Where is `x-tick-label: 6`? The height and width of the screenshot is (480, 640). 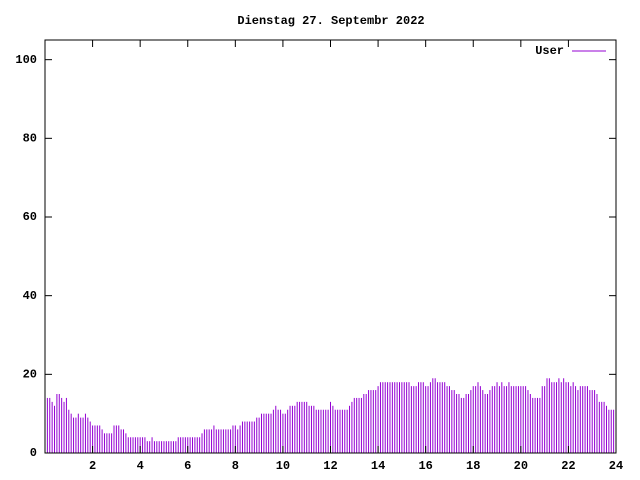
x-tick-label: 6 is located at coordinates (187, 466).